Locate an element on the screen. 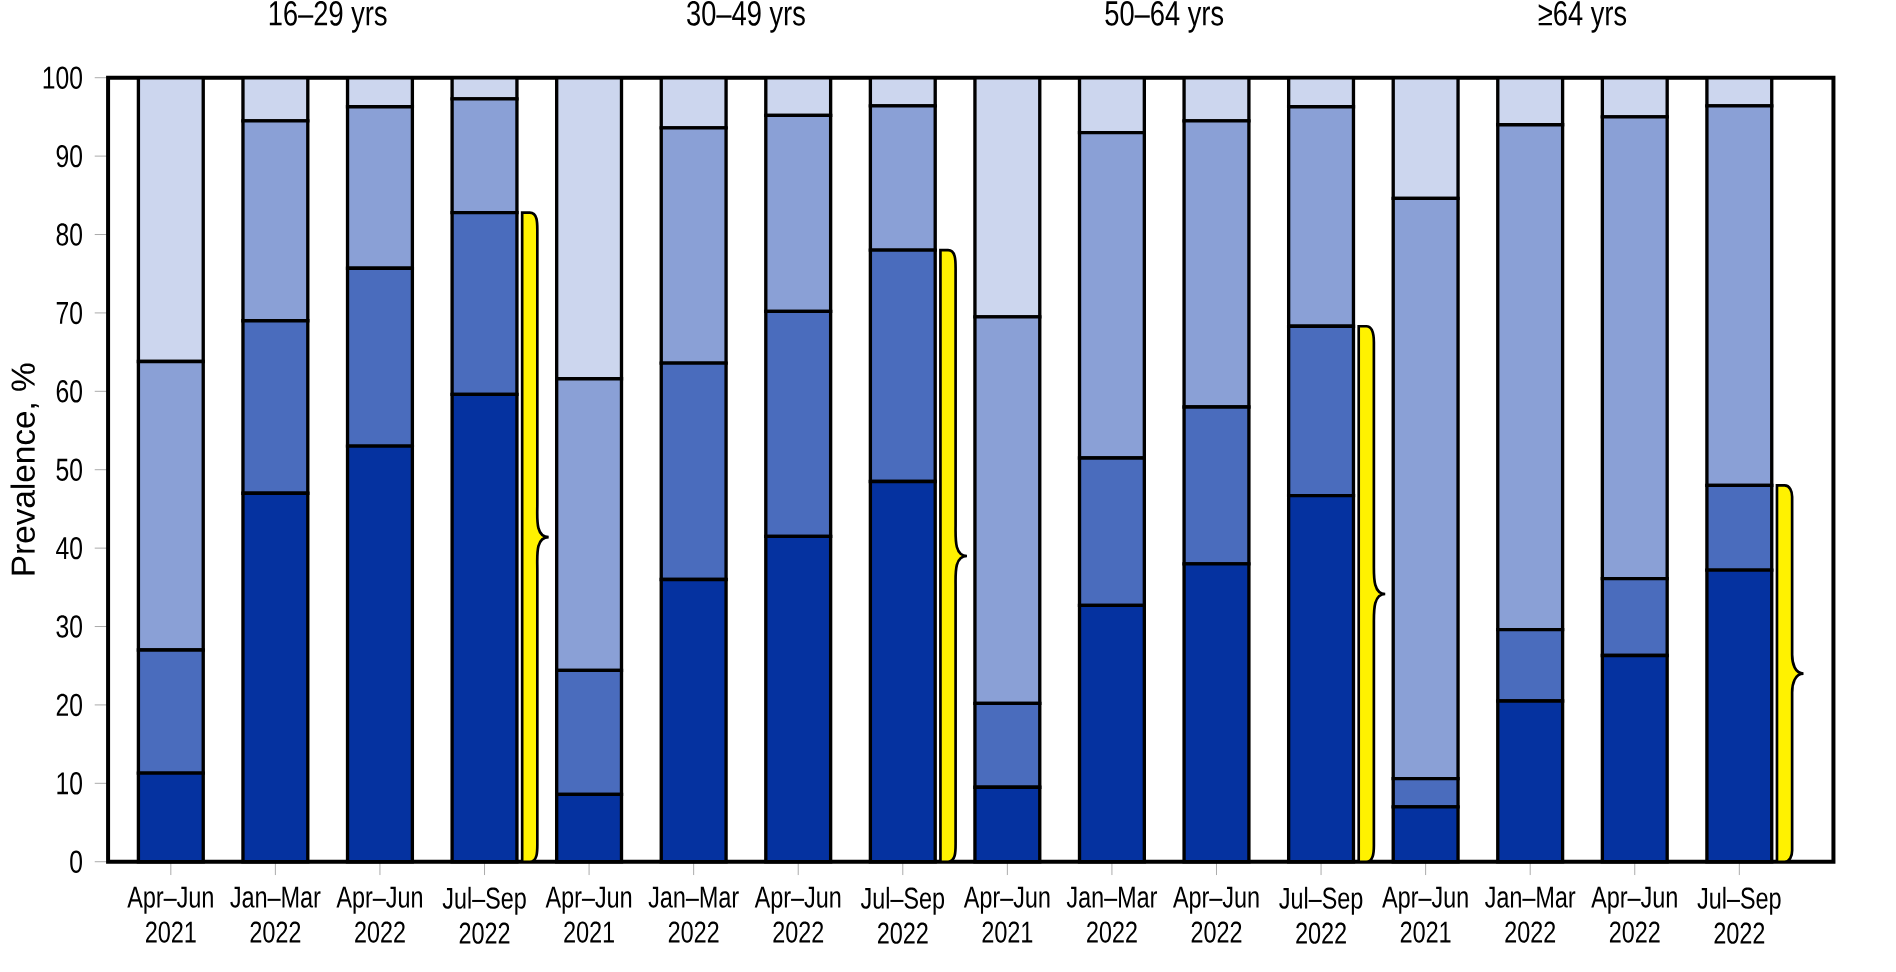 The height and width of the screenshot is (972, 1896). y-tick-label: 100 is located at coordinates (62, 78).